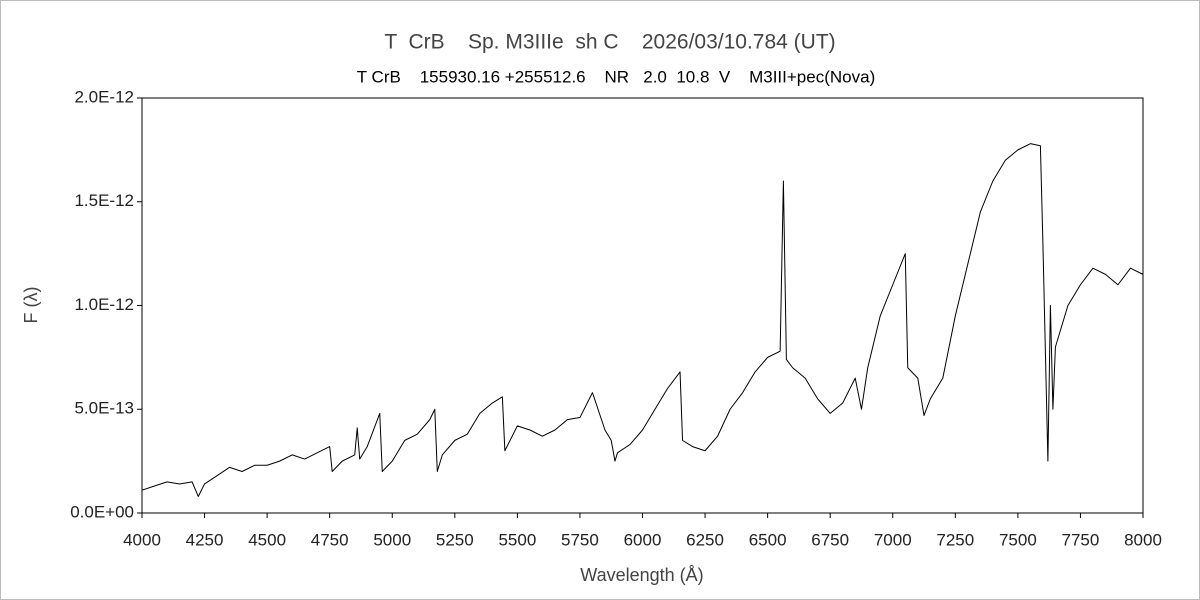 The image size is (1200, 600). What do you see at coordinates (1081, 539) in the screenshot?
I see `x-tick-label: 7750` at bounding box center [1081, 539].